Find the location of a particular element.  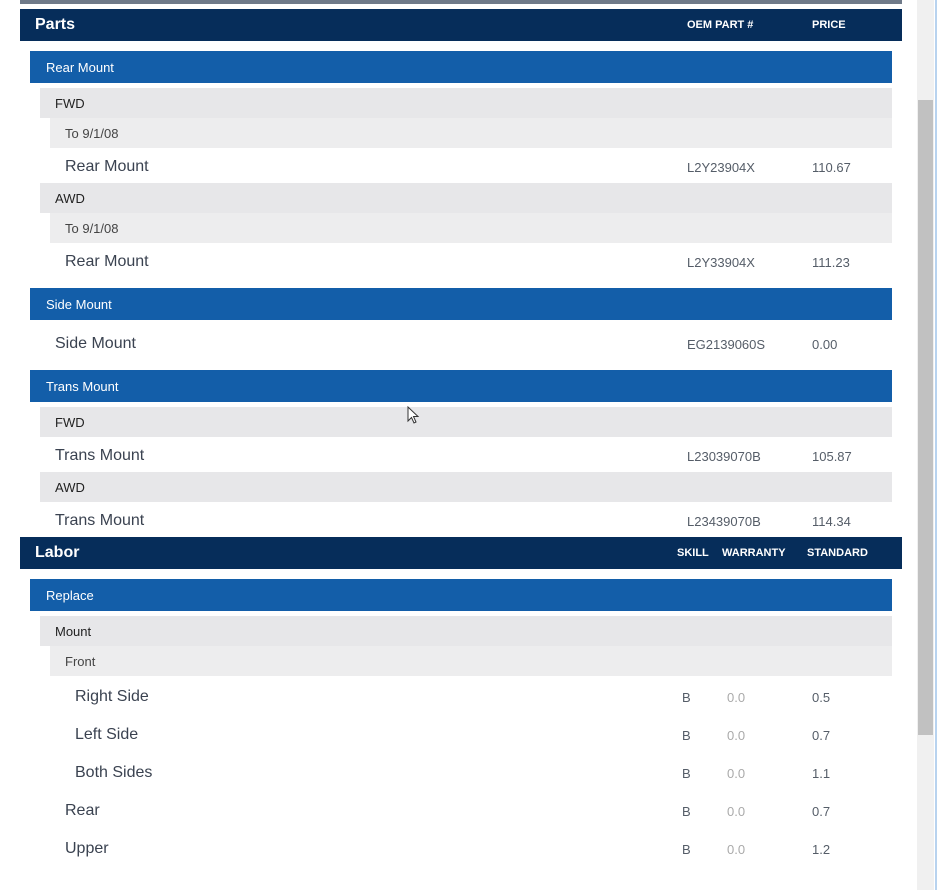

section-label: Replace is located at coordinates (70, 595).